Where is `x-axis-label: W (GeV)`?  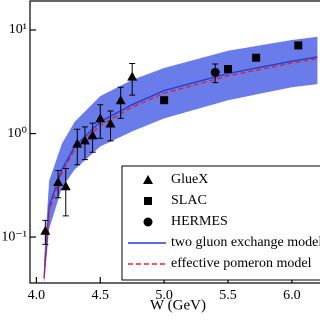 x-axis-label: W (GeV) is located at coordinates (178, 305).